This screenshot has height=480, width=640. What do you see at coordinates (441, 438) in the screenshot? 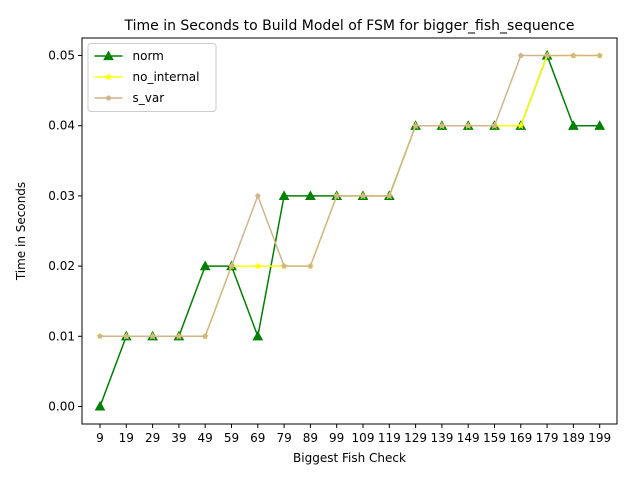
I see `x-tick-label: 139` at bounding box center [441, 438].